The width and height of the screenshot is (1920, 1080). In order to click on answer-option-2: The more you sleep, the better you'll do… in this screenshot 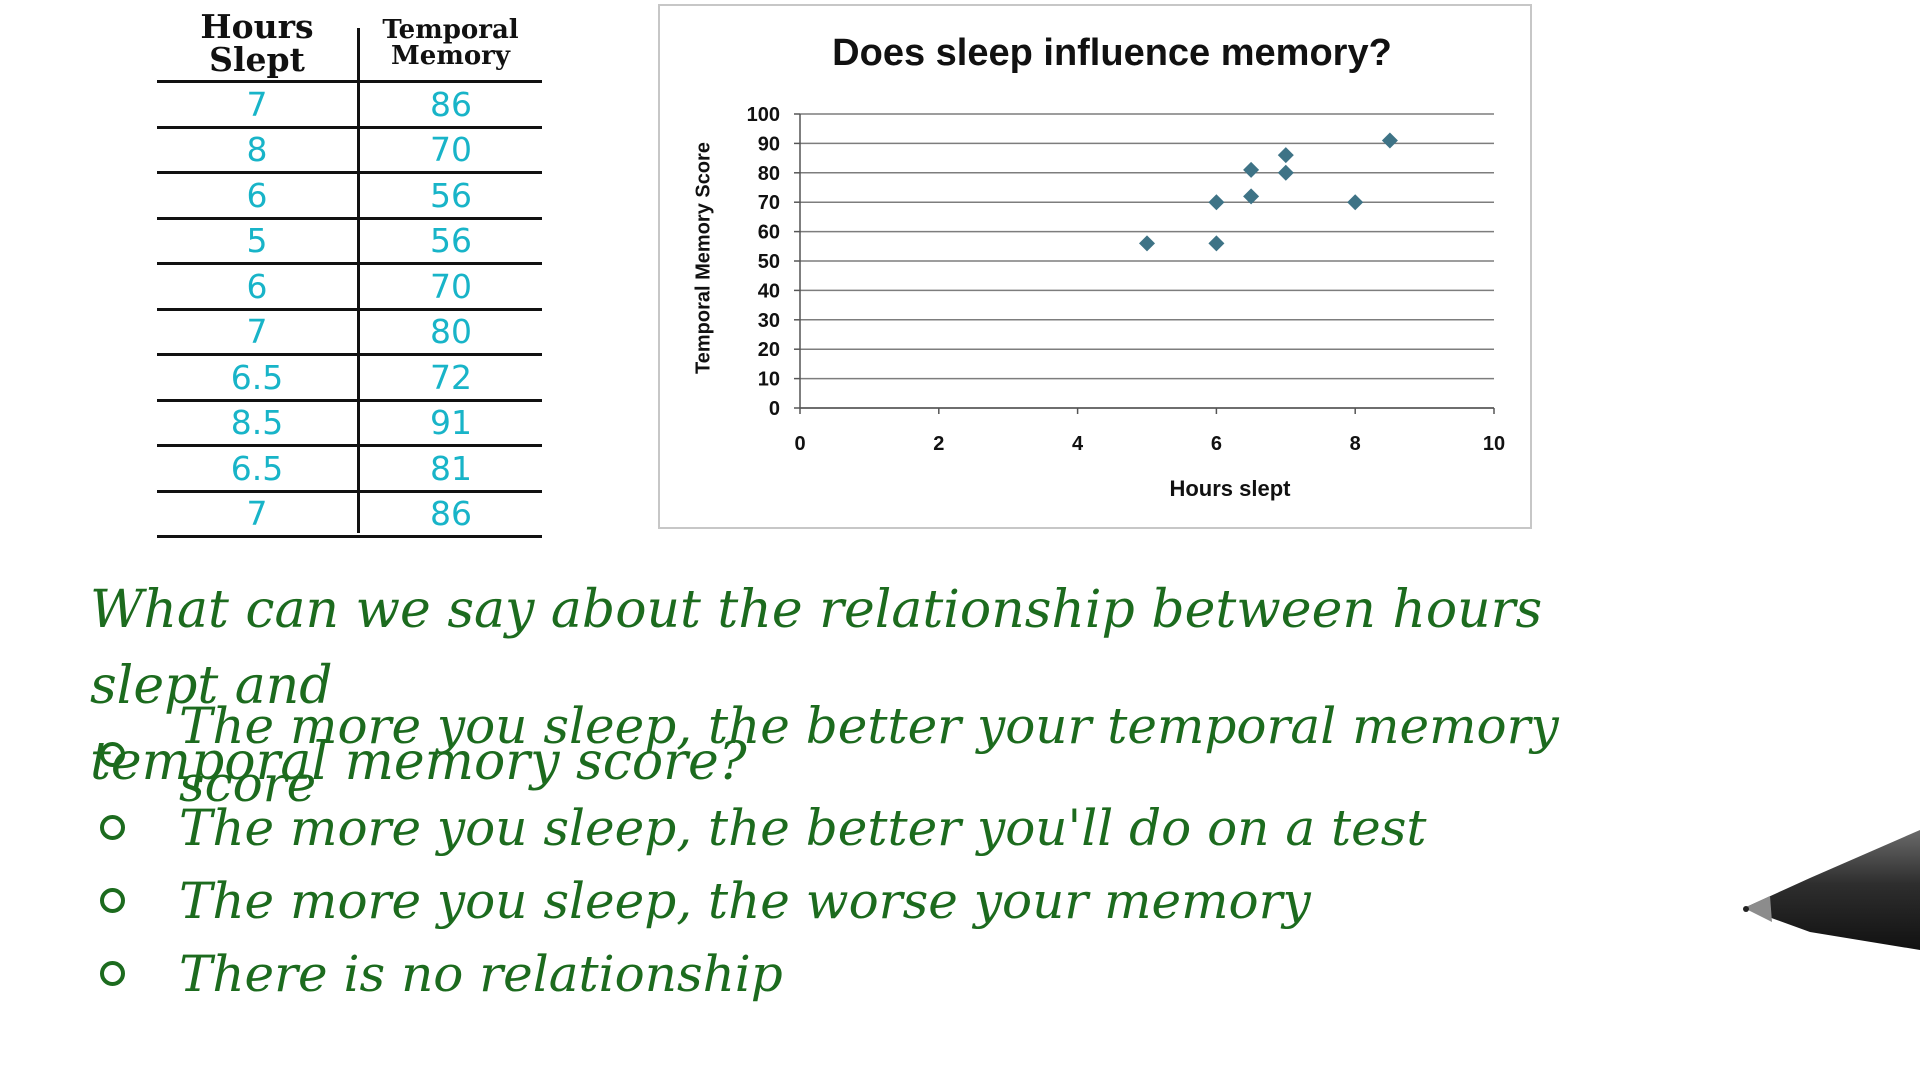, I will do `click(880, 827)`.